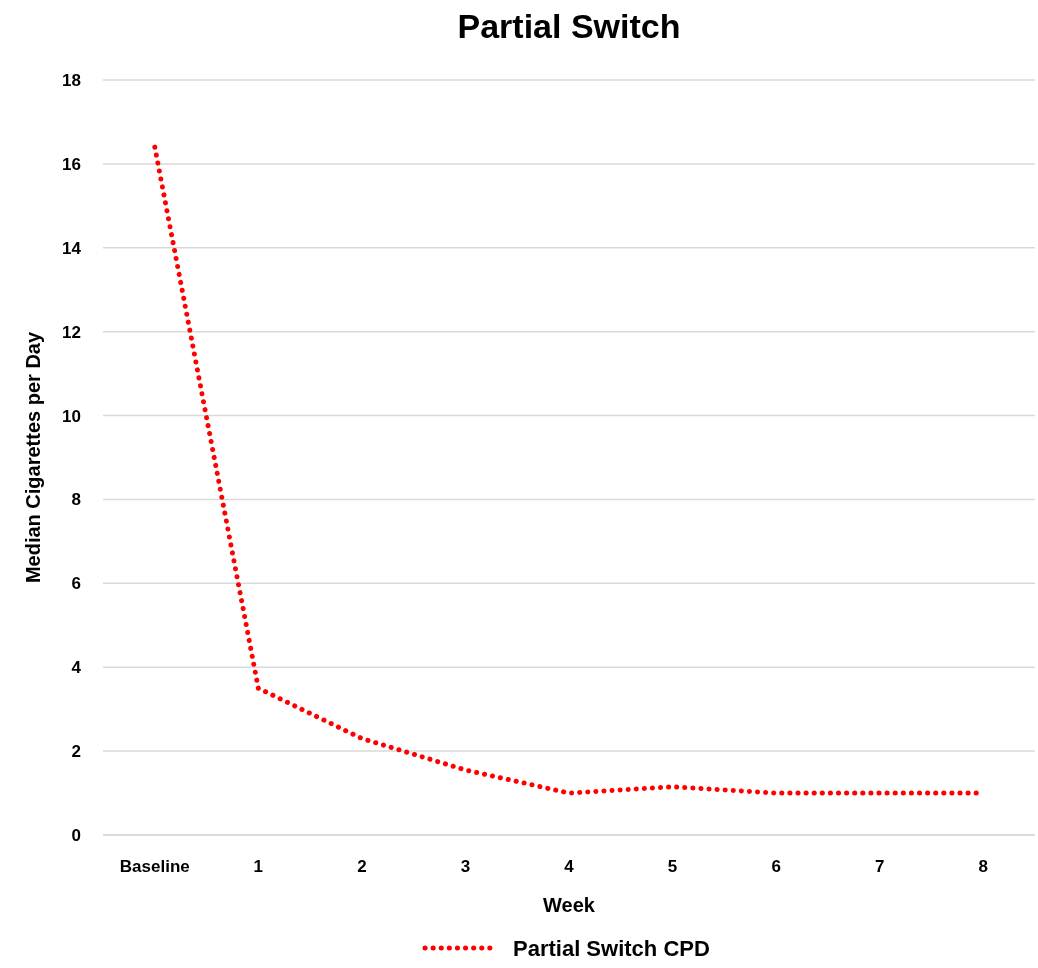  I want to click on x-tick-label: 6, so click(776, 866).